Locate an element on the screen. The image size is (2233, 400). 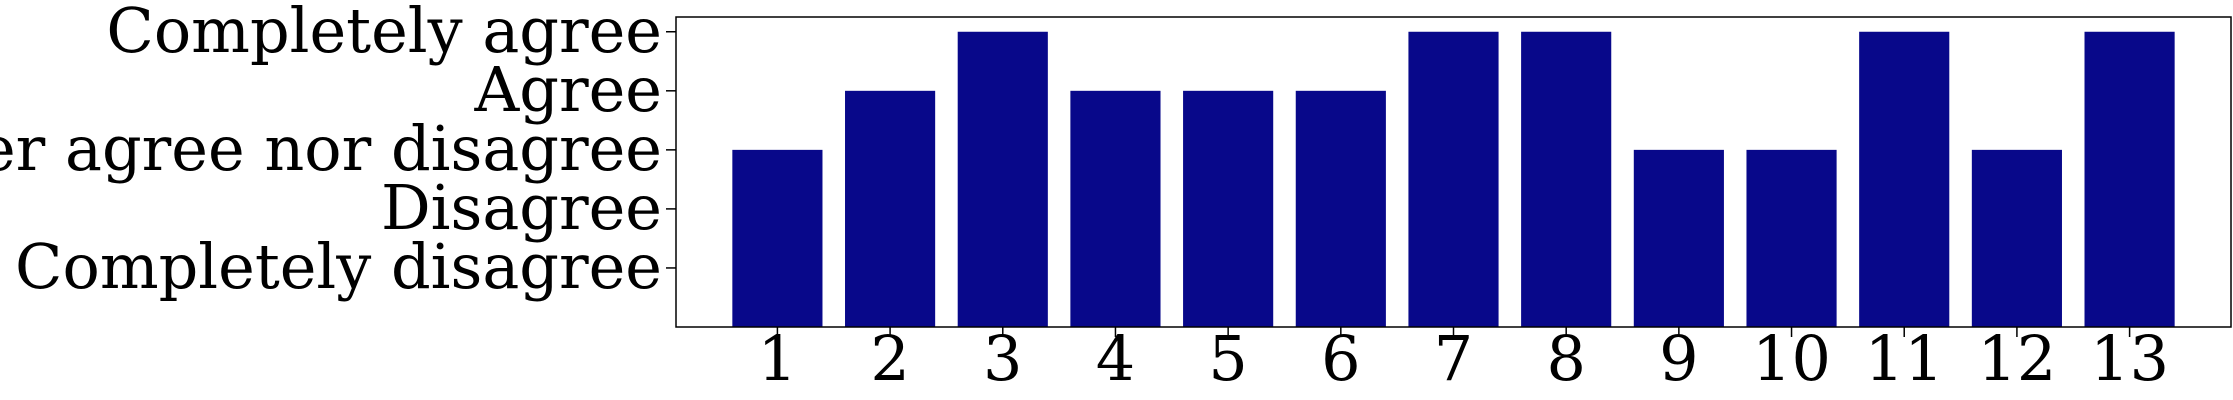
x-tick-label: 3 is located at coordinates (1002, 358).